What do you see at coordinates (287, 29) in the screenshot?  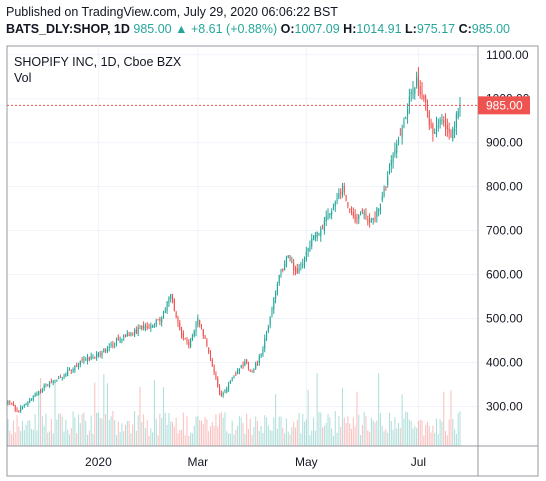 I see `open-label: O:` at bounding box center [287, 29].